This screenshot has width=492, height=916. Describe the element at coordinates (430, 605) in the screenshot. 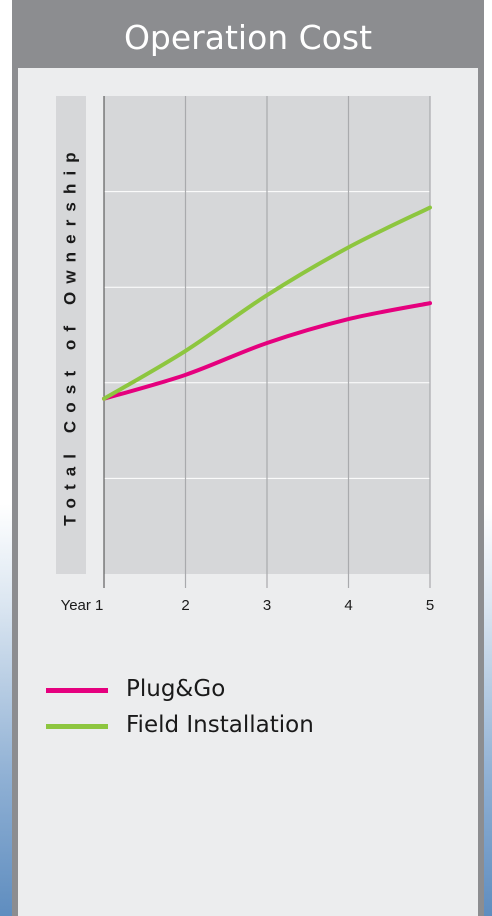

I see `x-tick-label: 5` at that location.